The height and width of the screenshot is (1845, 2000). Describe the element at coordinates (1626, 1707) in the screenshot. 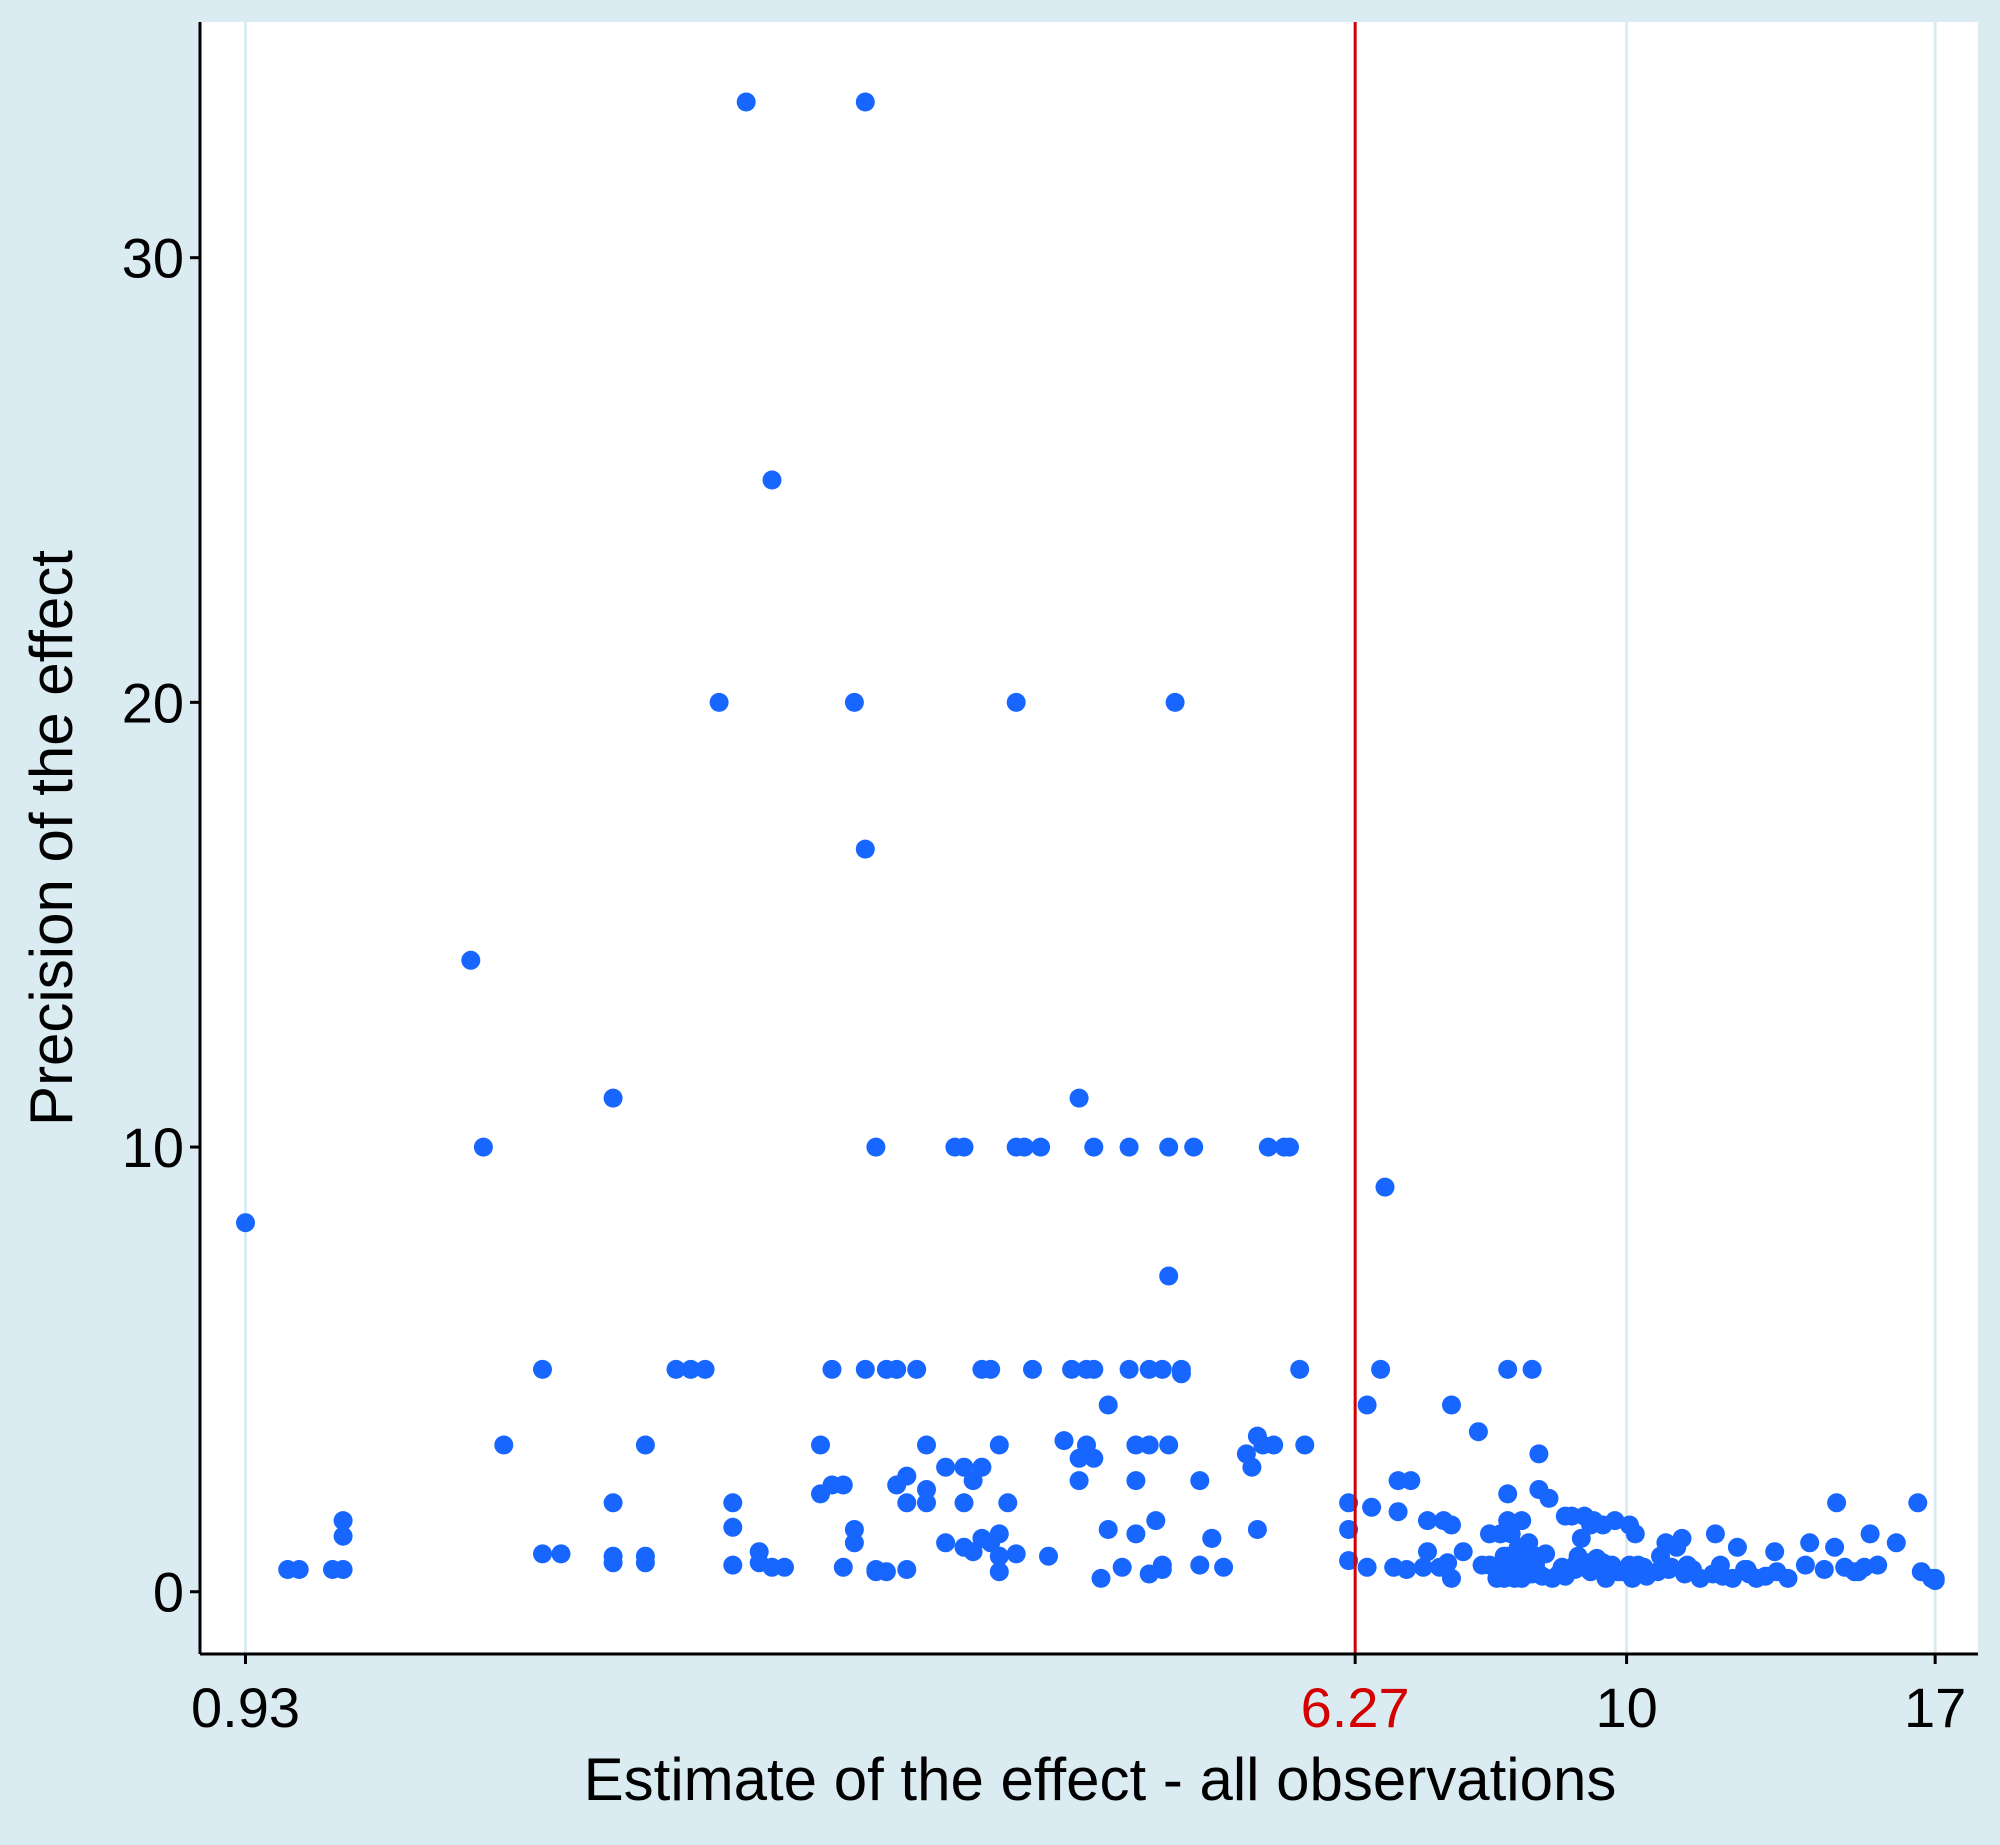

I see `x-tick-label: 10` at that location.